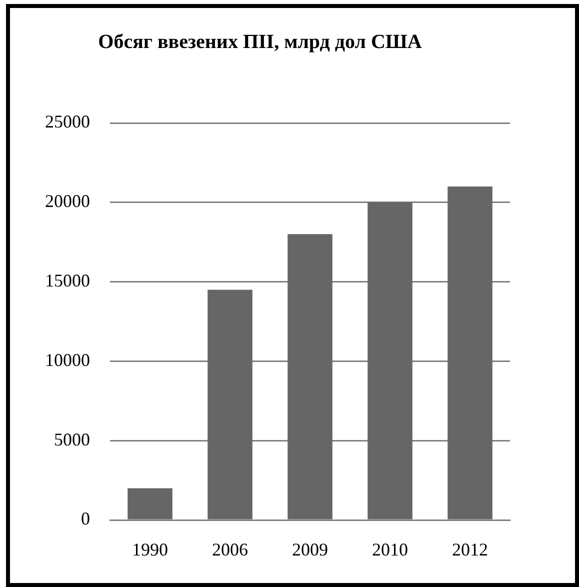 Image resolution: width=579 pixels, height=587 pixels. I want to click on y-tick-label: 25000, so click(67, 122).